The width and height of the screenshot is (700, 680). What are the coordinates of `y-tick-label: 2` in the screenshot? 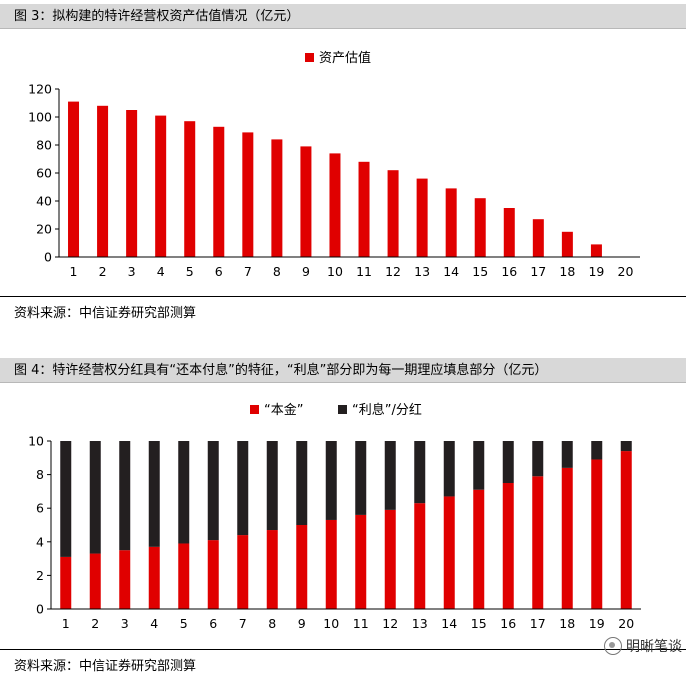 It's located at (40, 575).